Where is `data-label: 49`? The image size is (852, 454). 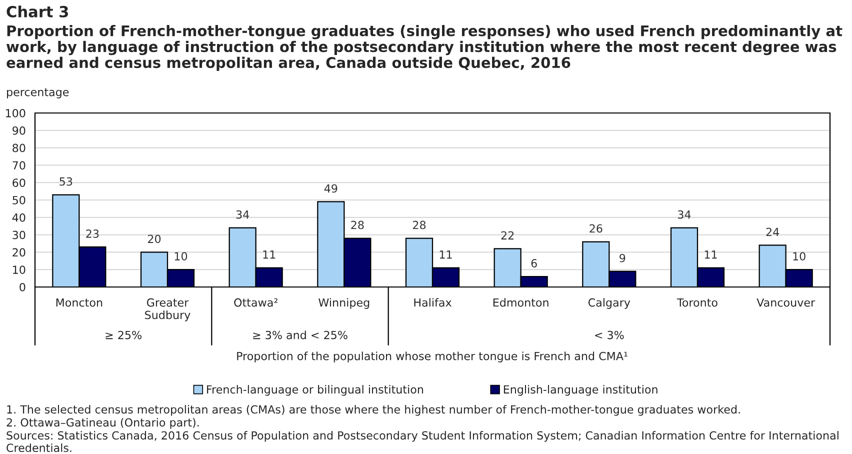
data-label: 49 is located at coordinates (331, 188).